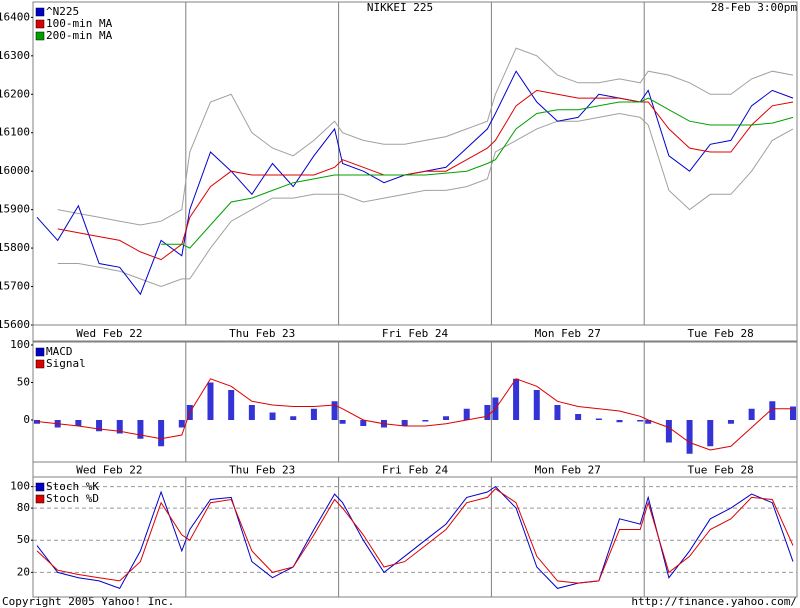 Image resolution: width=800 pixels, height=608 pixels. Describe the element at coordinates (15, 16) in the screenshot. I see `y-tick-label: 16400` at that location.